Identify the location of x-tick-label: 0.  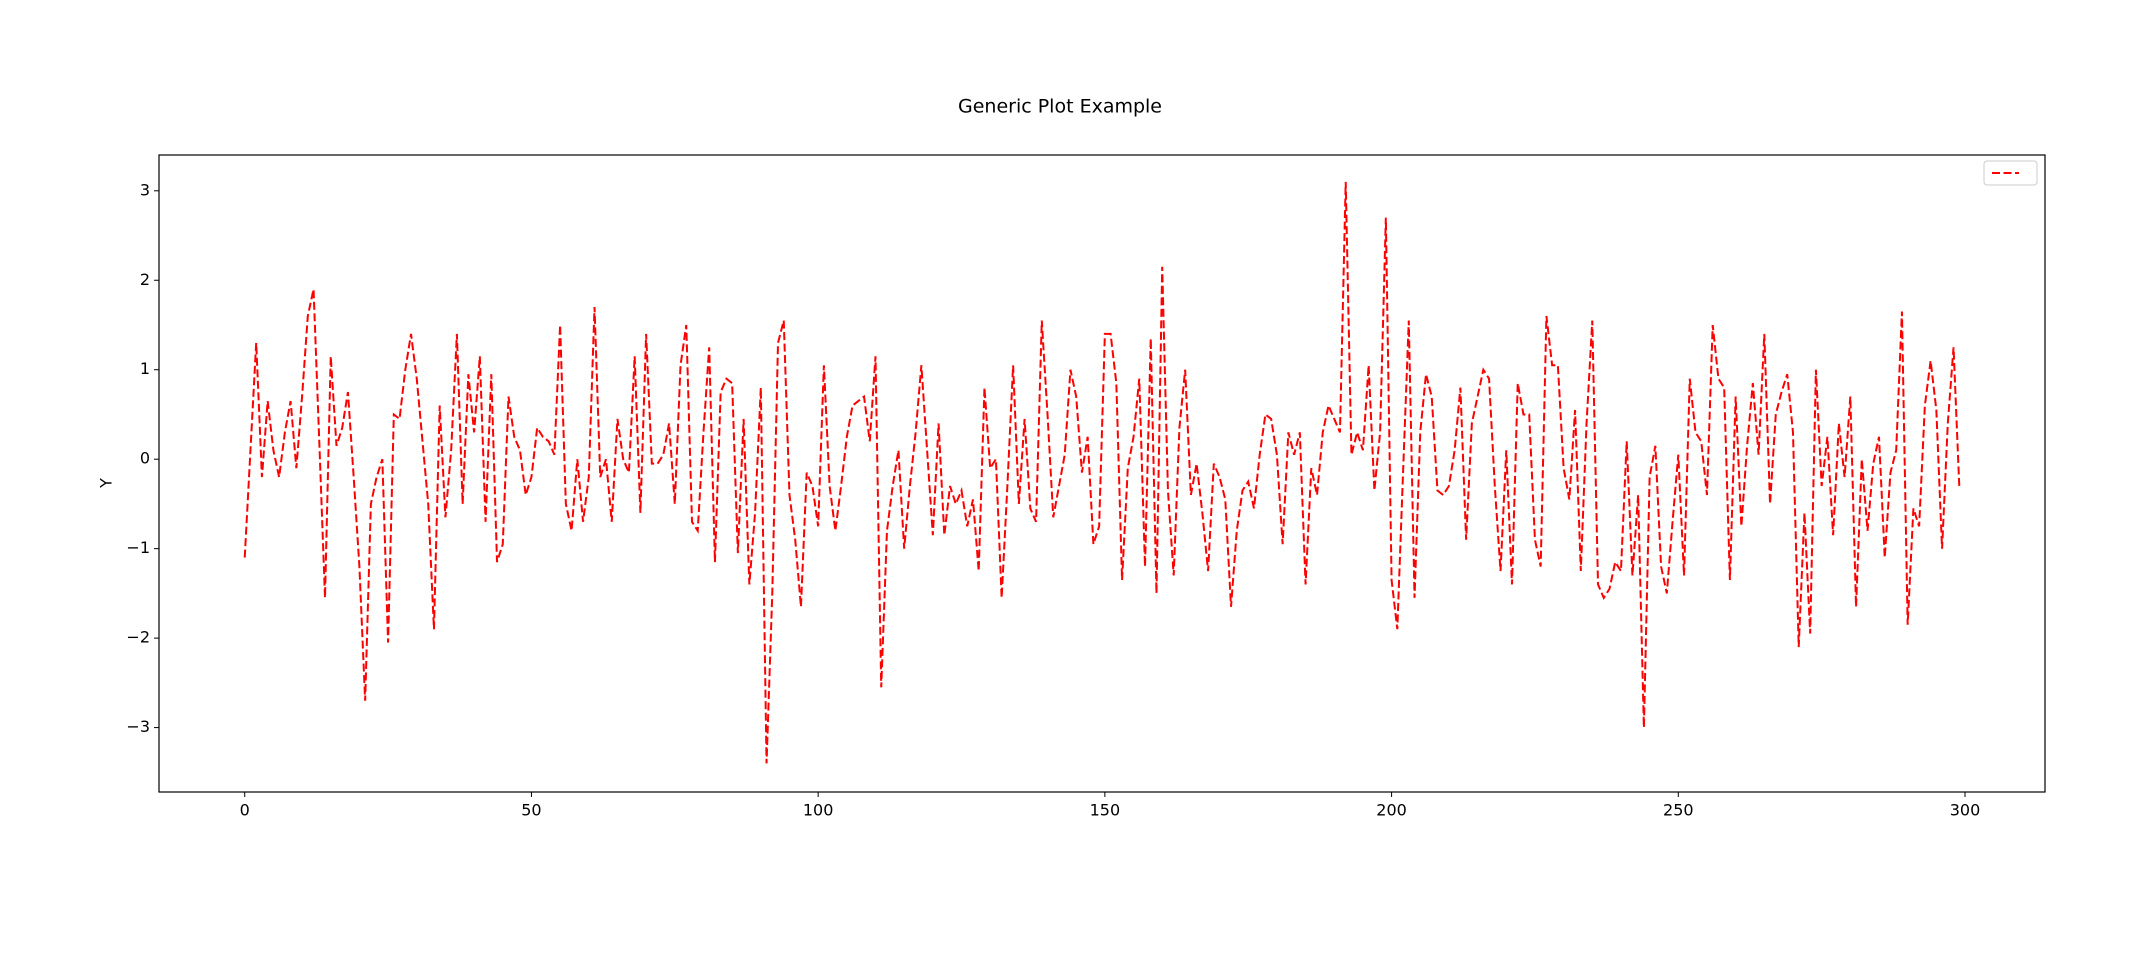
(245, 810).